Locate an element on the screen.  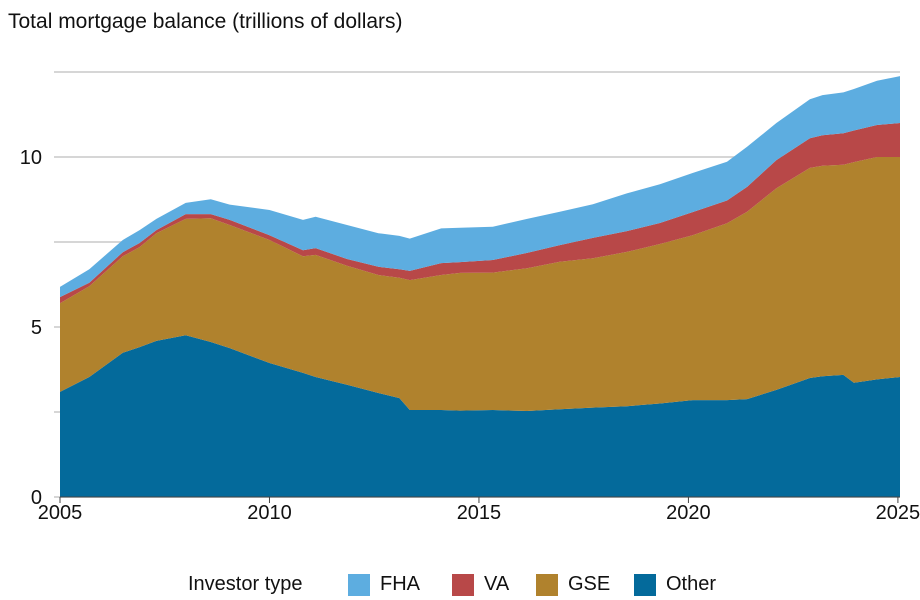
legend-swatch-va is located at coordinates (463, 585).